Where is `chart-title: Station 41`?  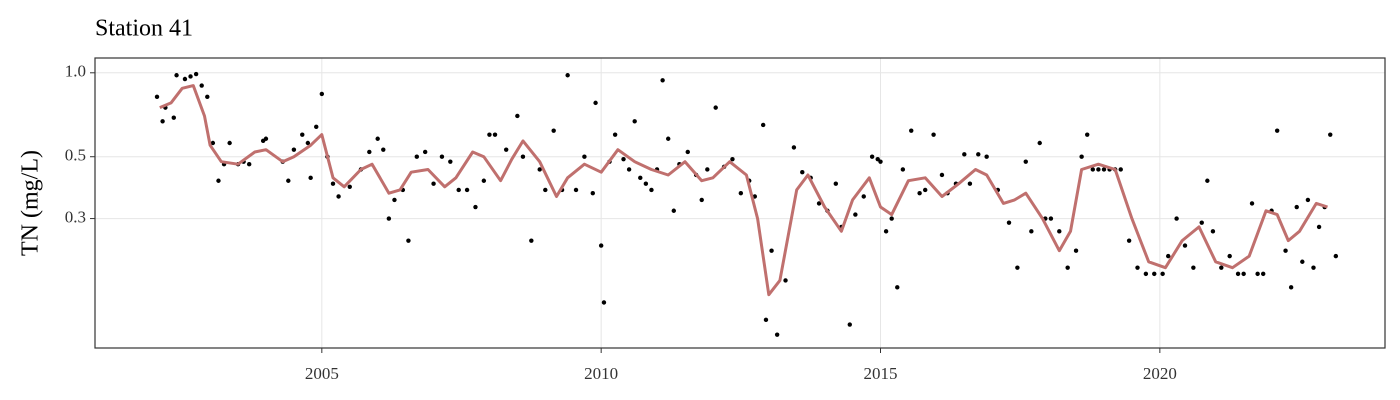
chart-title: Station 41 is located at coordinates (144, 29).